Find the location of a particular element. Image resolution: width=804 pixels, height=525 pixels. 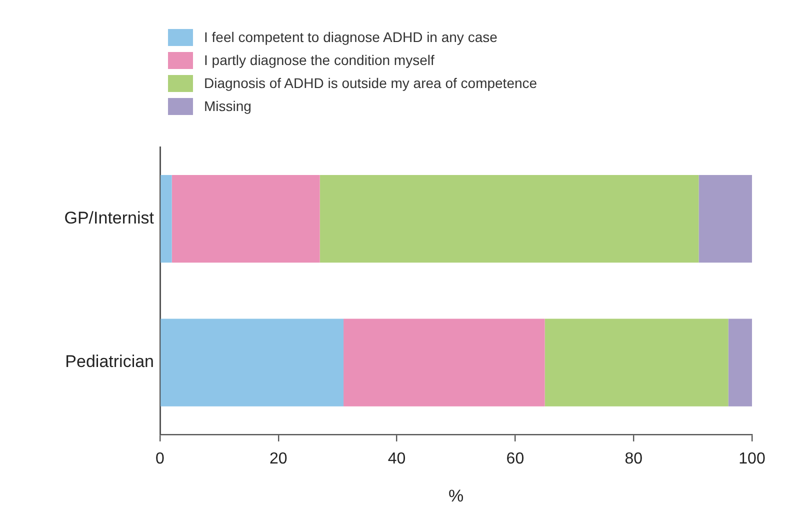

y-tick-label: GP/Internist is located at coordinates (109, 218).